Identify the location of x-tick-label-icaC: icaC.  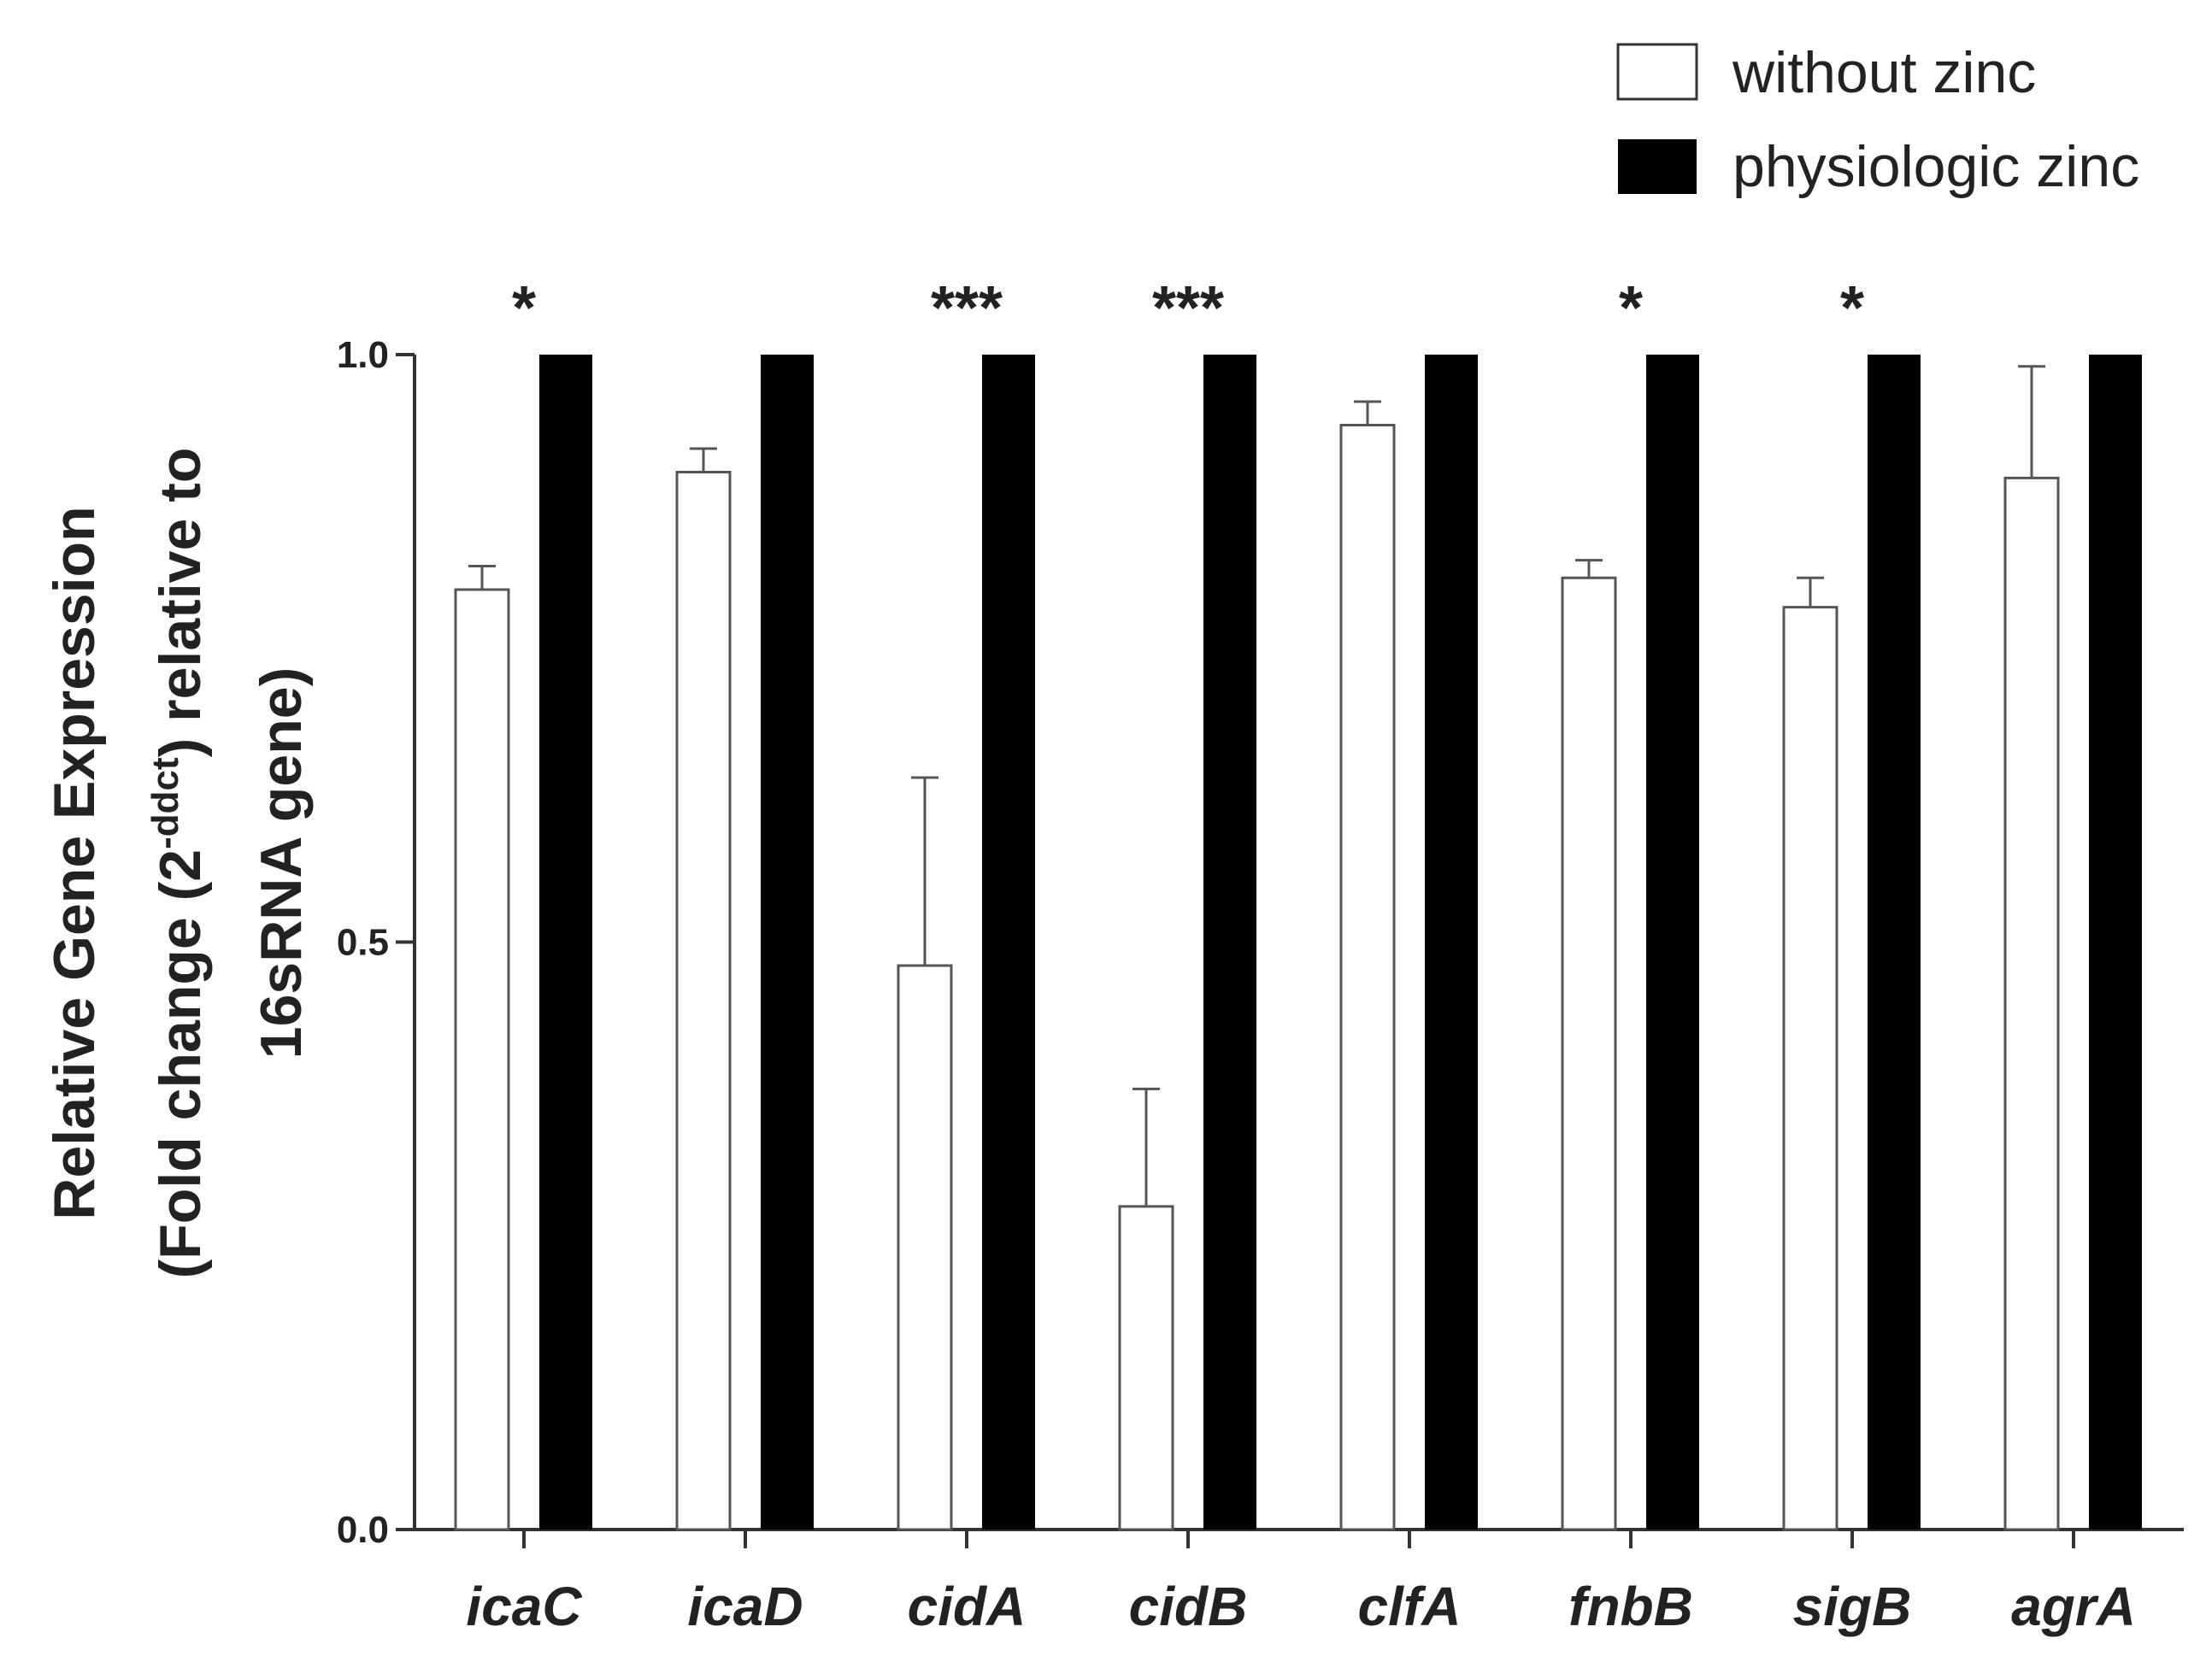
(524, 1607).